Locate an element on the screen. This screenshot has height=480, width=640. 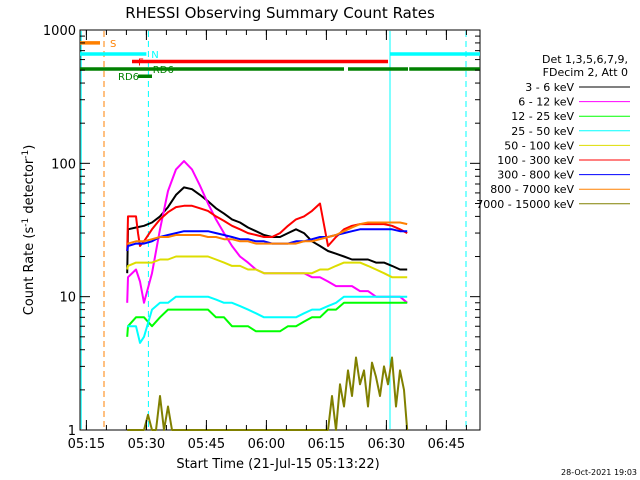
series-line-12-25-kev is located at coordinates (267, 319).